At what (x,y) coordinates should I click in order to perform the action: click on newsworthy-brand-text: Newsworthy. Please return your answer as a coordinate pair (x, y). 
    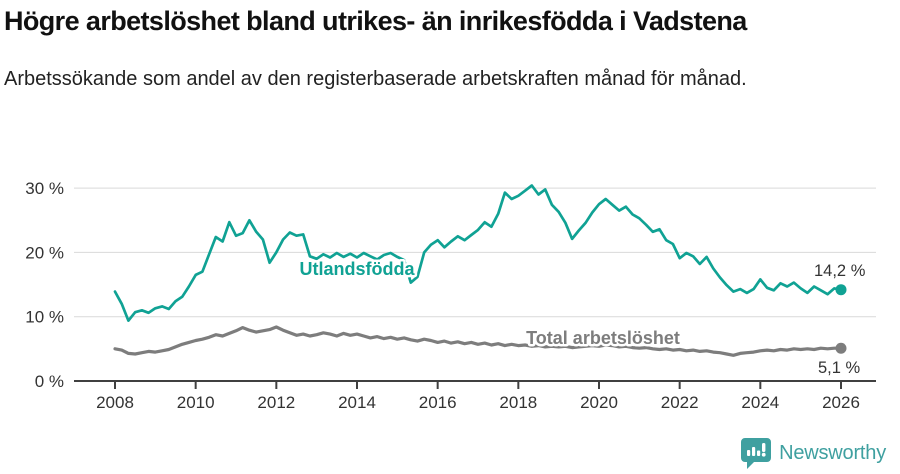
    Looking at the image, I should click on (832, 453).